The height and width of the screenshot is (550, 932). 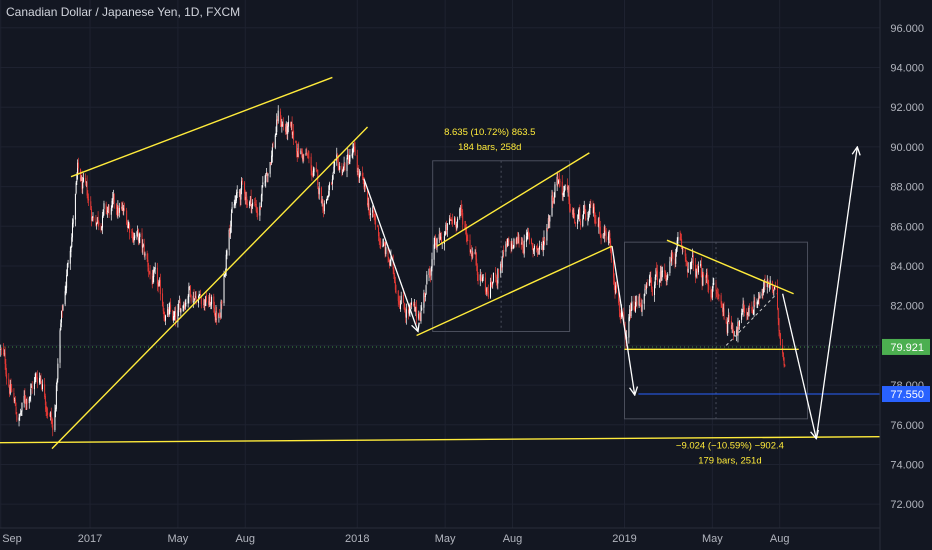 What do you see at coordinates (906, 346) in the screenshot?
I see `price-badge` at bounding box center [906, 346].